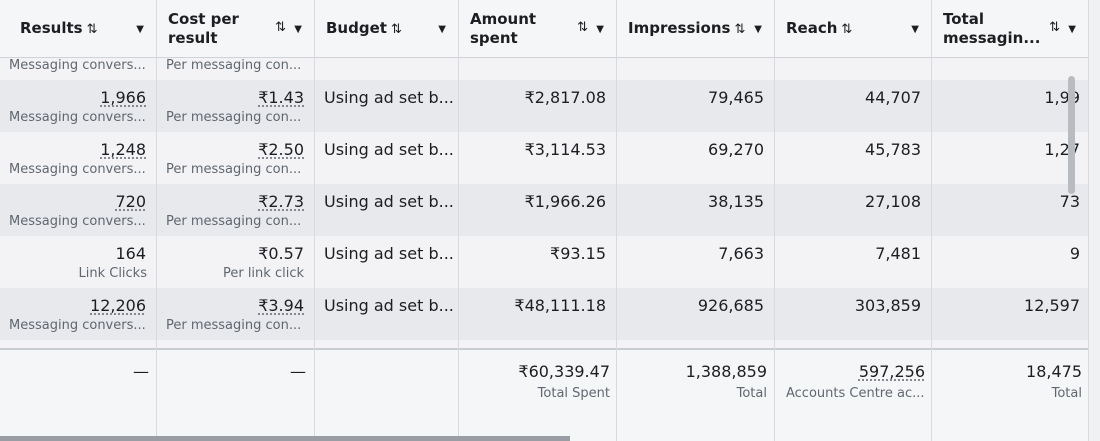  Describe the element at coordinates (751, 393) in the screenshot. I see `total-impressions-label: Total` at that location.